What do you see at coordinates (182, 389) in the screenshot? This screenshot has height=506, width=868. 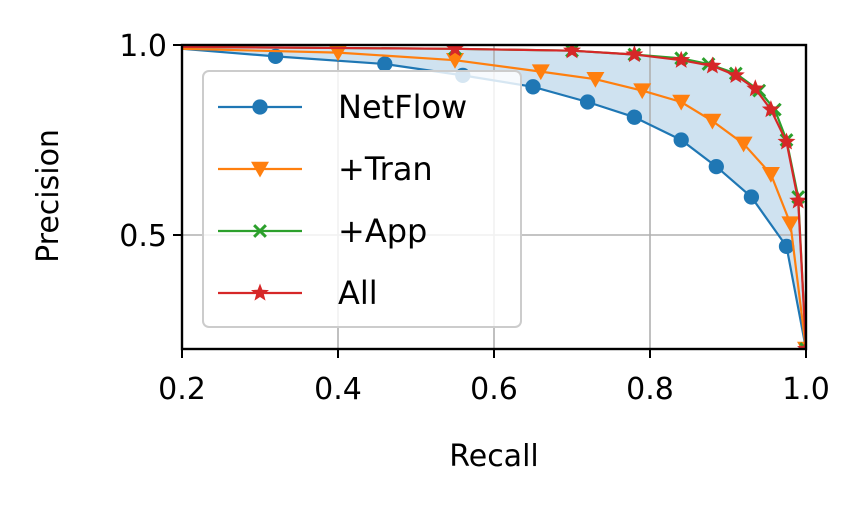 I see `x-tick-label: 0.2` at bounding box center [182, 389].